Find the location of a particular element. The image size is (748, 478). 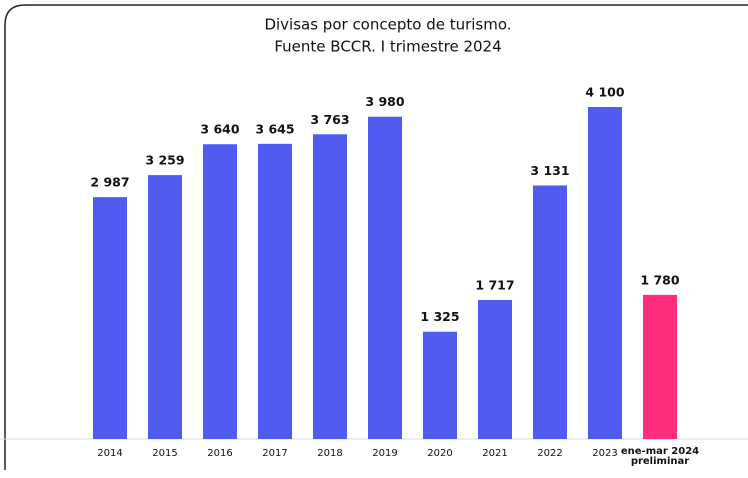

value-label: 3 763 is located at coordinates (329, 119).